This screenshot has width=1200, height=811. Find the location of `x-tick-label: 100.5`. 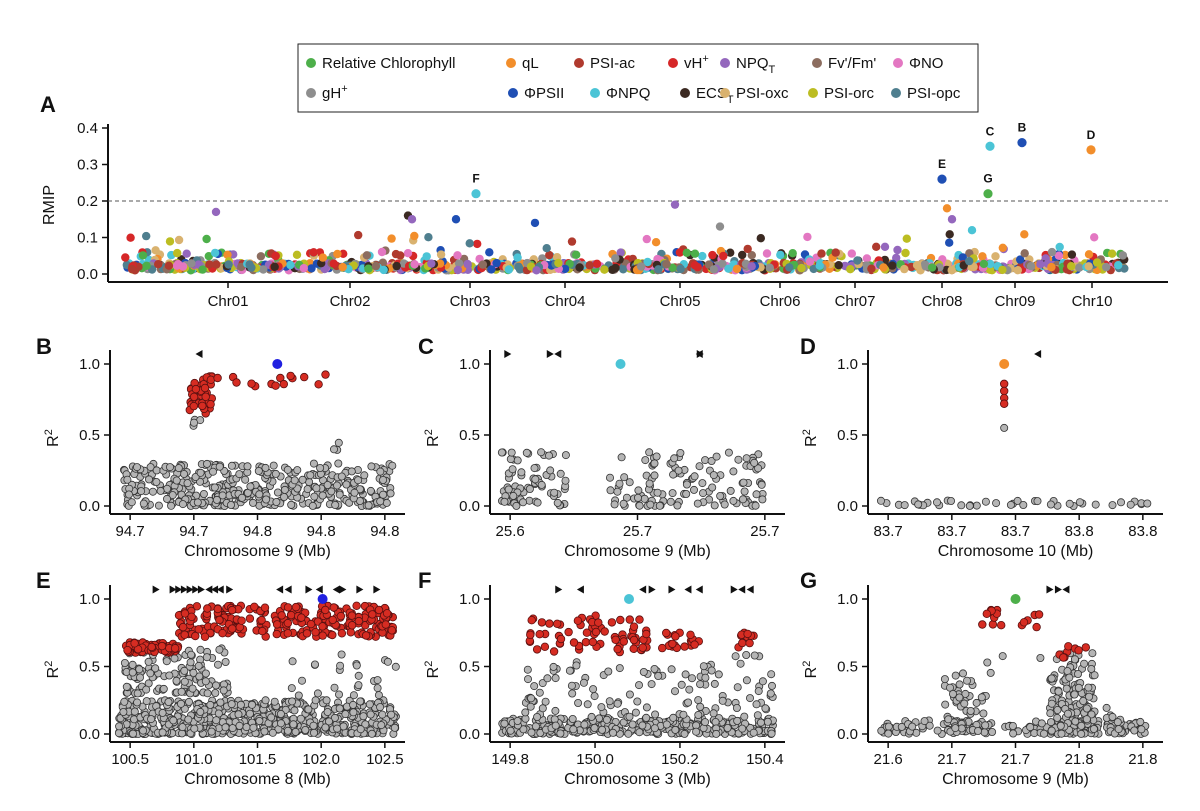

x-tick-label: 100.5 is located at coordinates (130, 759).